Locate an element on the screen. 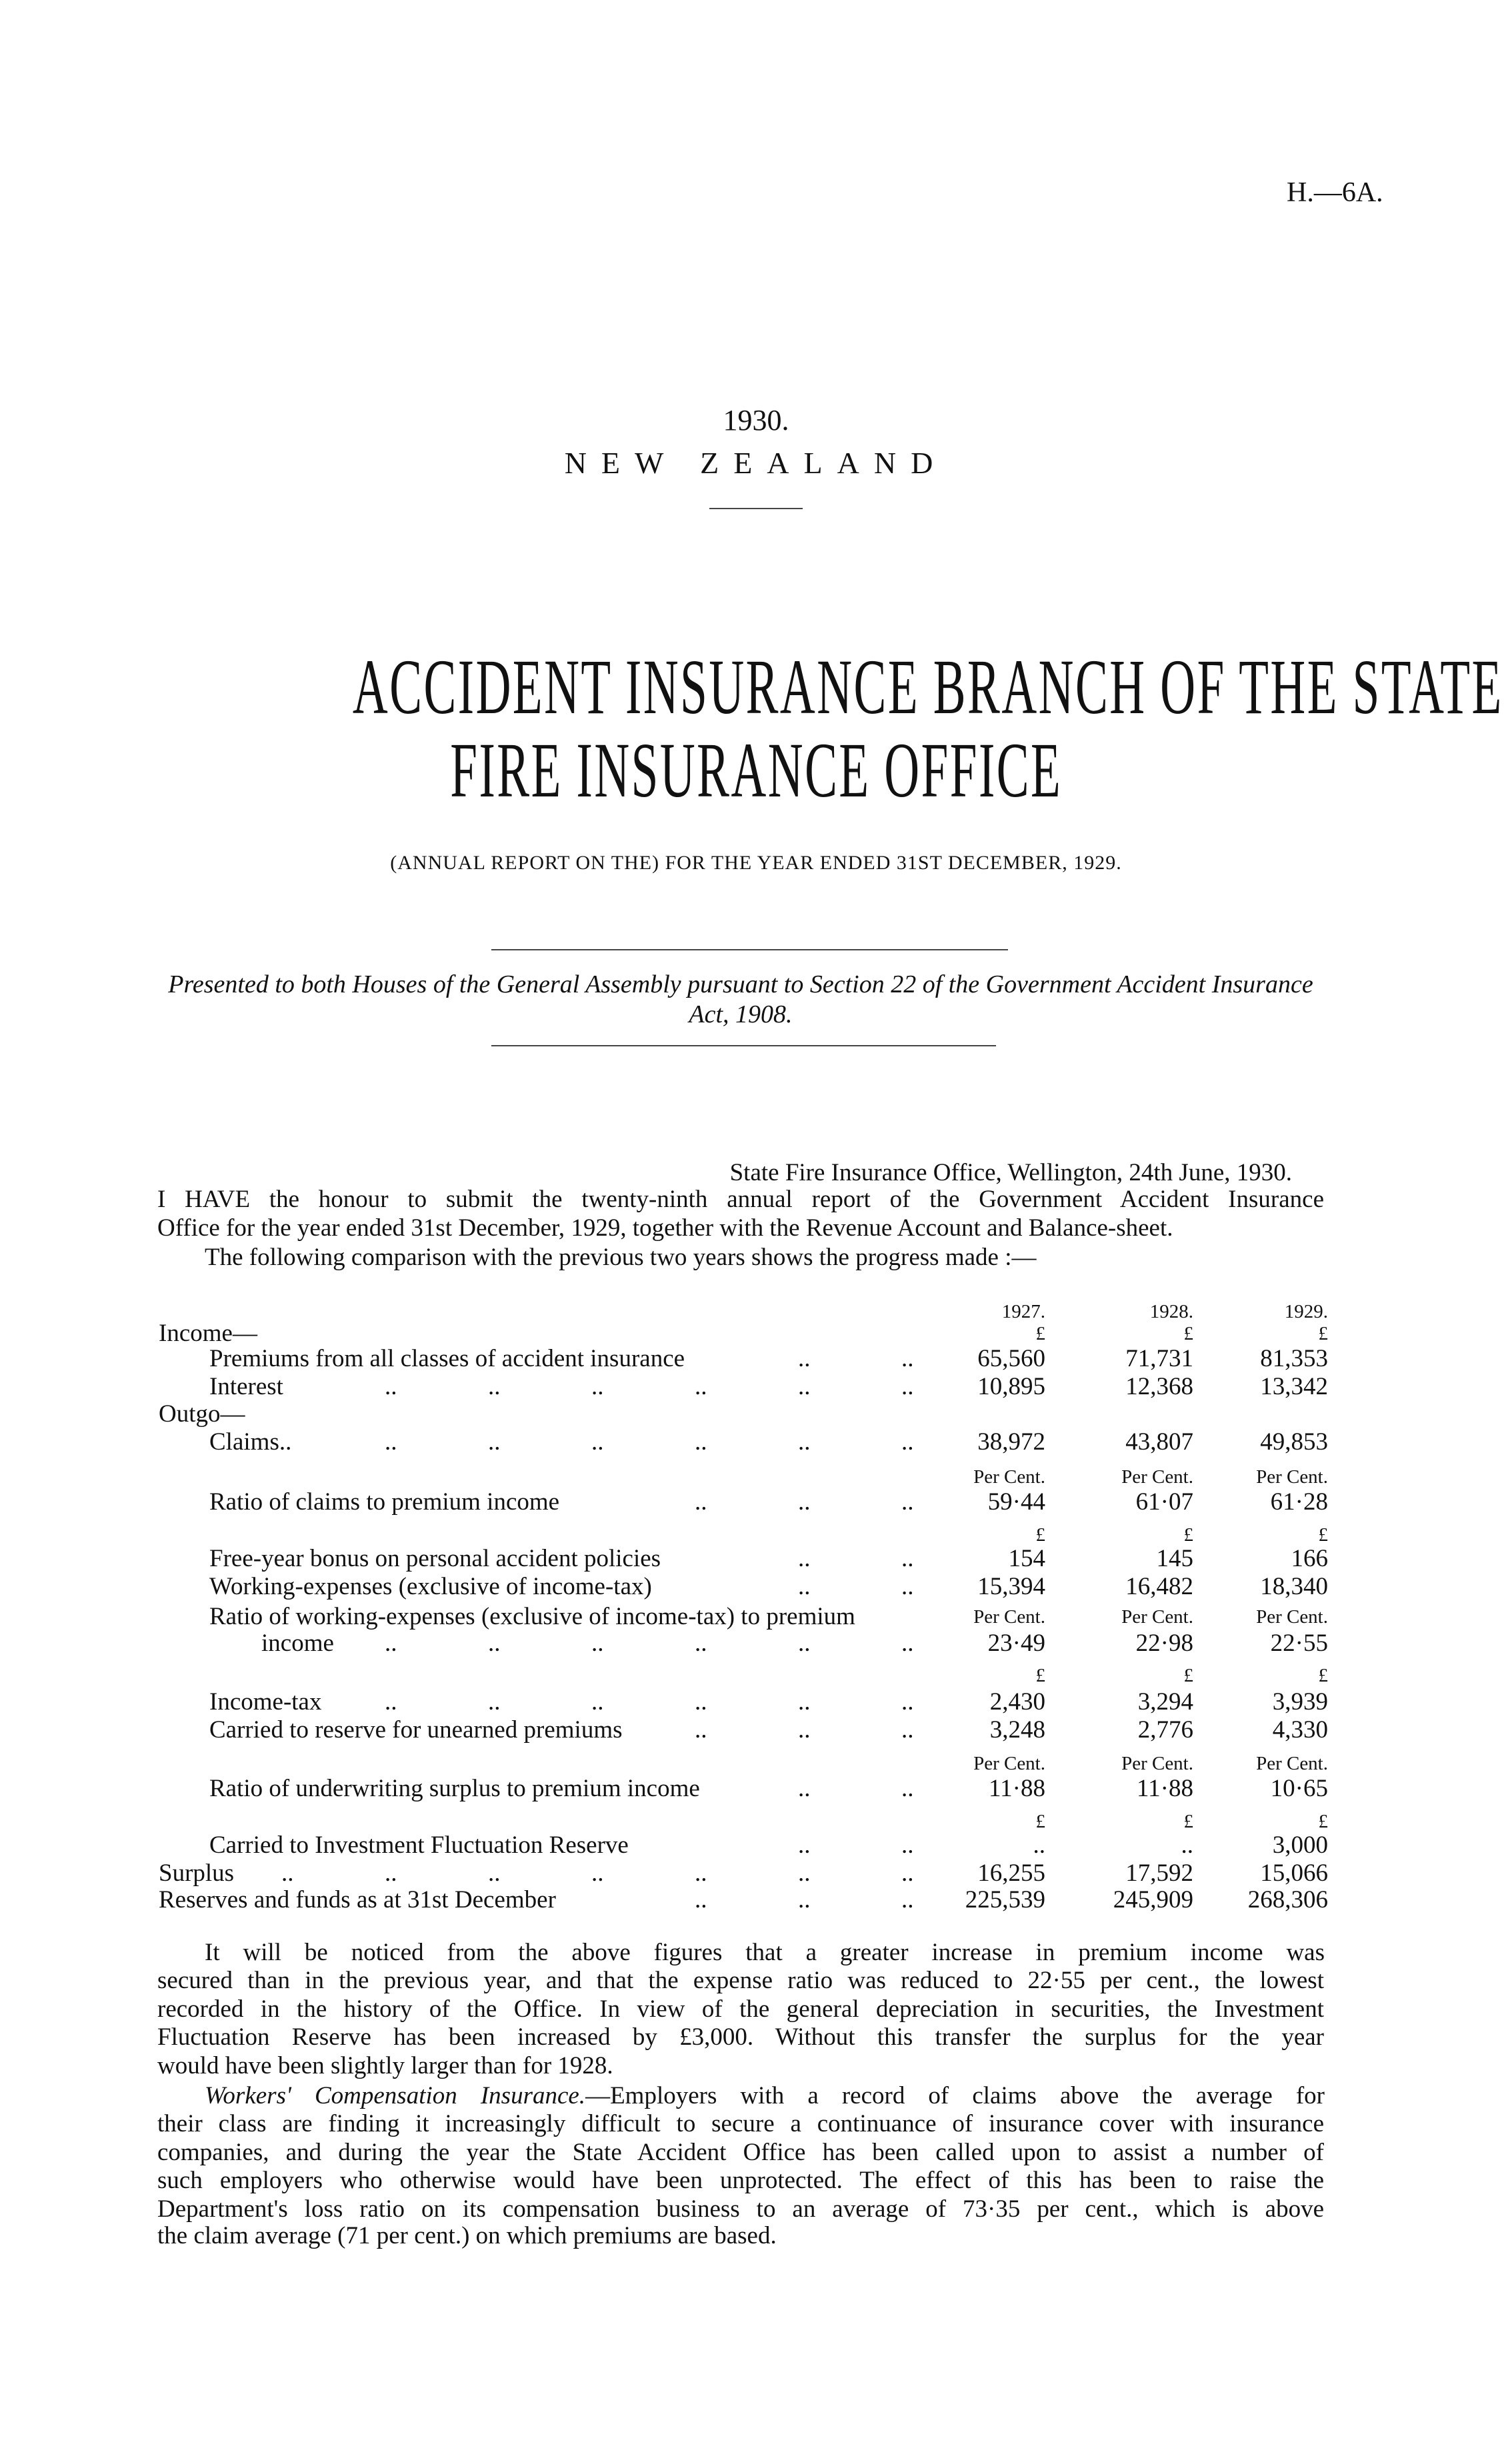  table-cell: 81,353 is located at coordinates (1294, 1358).